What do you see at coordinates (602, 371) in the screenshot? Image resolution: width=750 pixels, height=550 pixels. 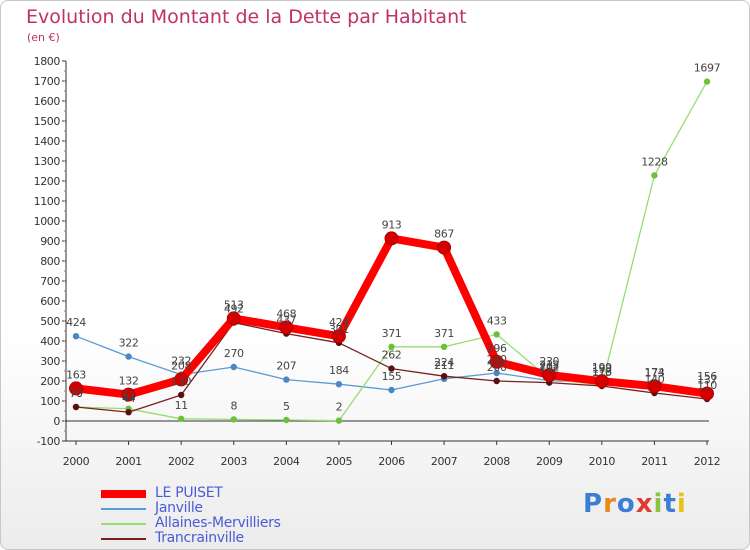 I see `data-label: 178` at bounding box center [602, 371].